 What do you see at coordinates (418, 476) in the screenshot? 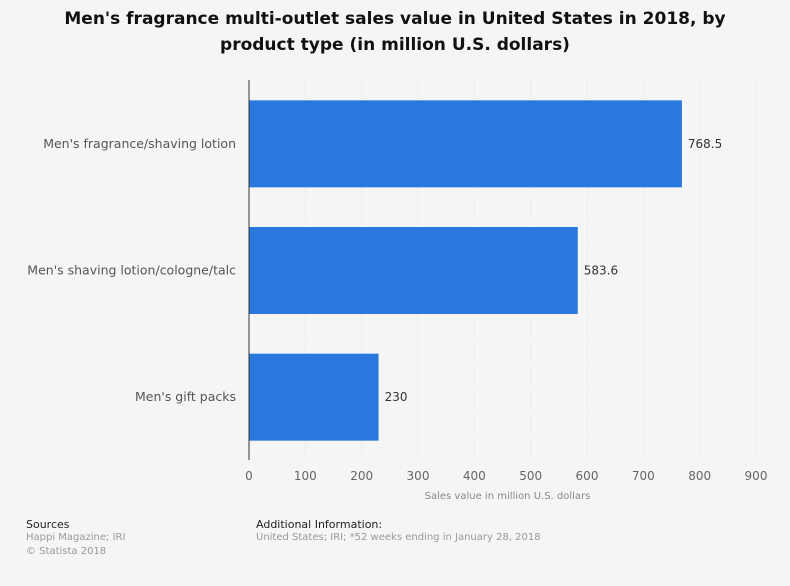
I see `x-tick-label: 300` at bounding box center [418, 476].